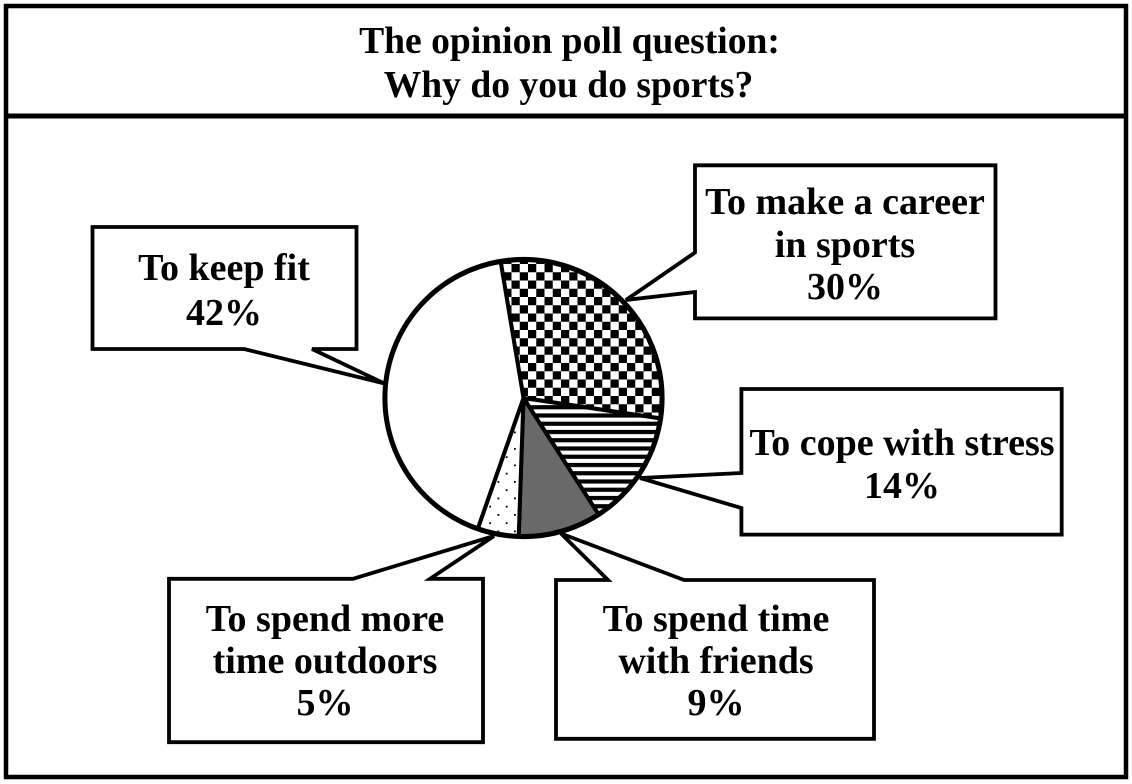 The image size is (1132, 784). I want to click on svg-text: 5%, so click(325, 703).